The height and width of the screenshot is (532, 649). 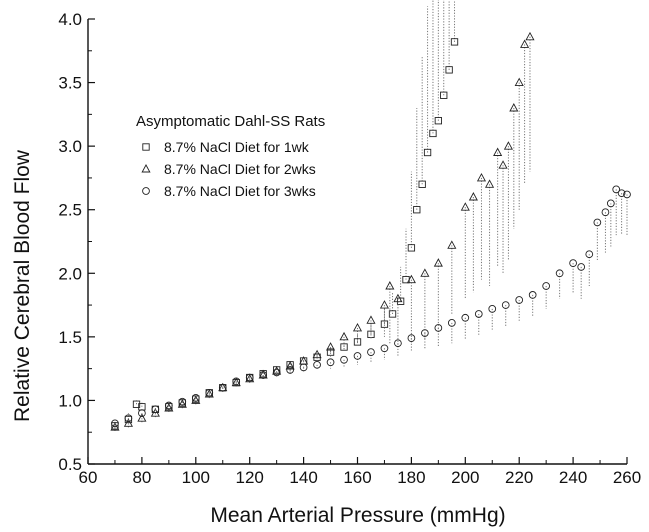 What do you see at coordinates (70, 83) in the screenshot?
I see `y-tick-label: 3.5` at bounding box center [70, 83].